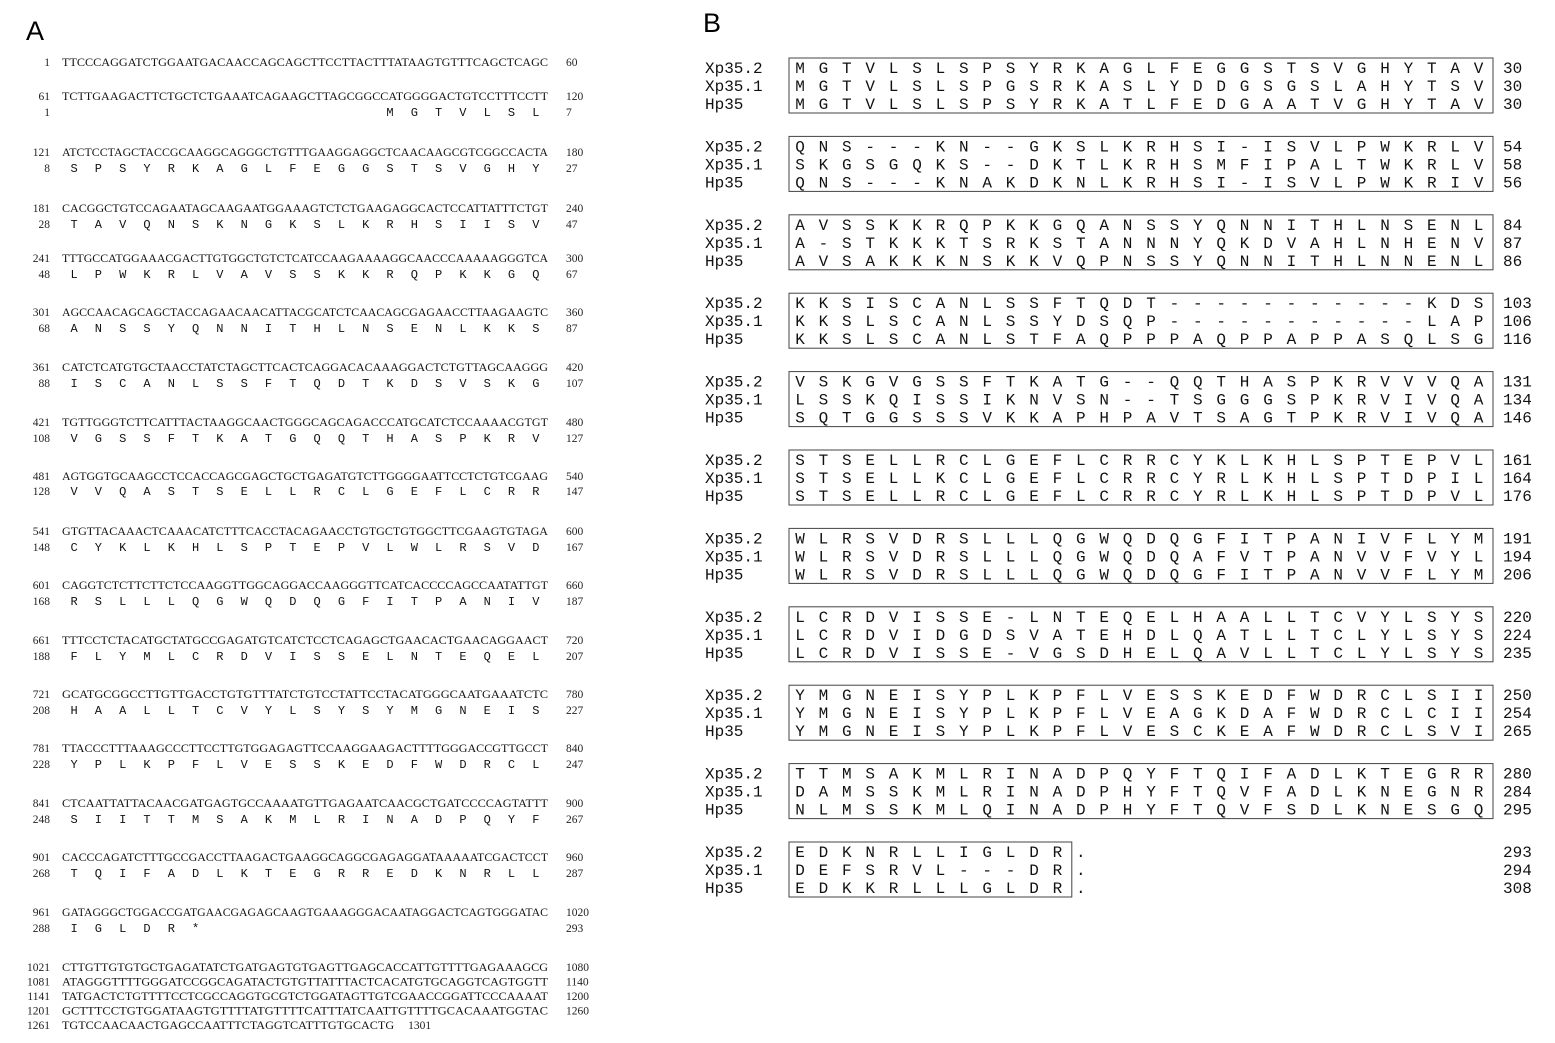  I want to click on nt-end-number: 300, so click(575, 259).